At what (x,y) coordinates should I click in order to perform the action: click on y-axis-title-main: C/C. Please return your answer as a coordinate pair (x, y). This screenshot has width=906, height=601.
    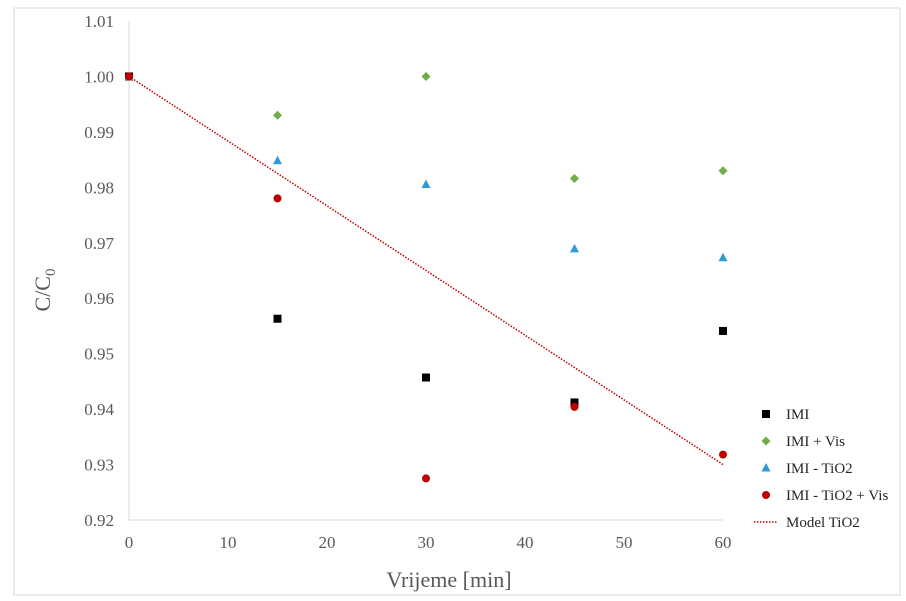
    Looking at the image, I should click on (42, 293).